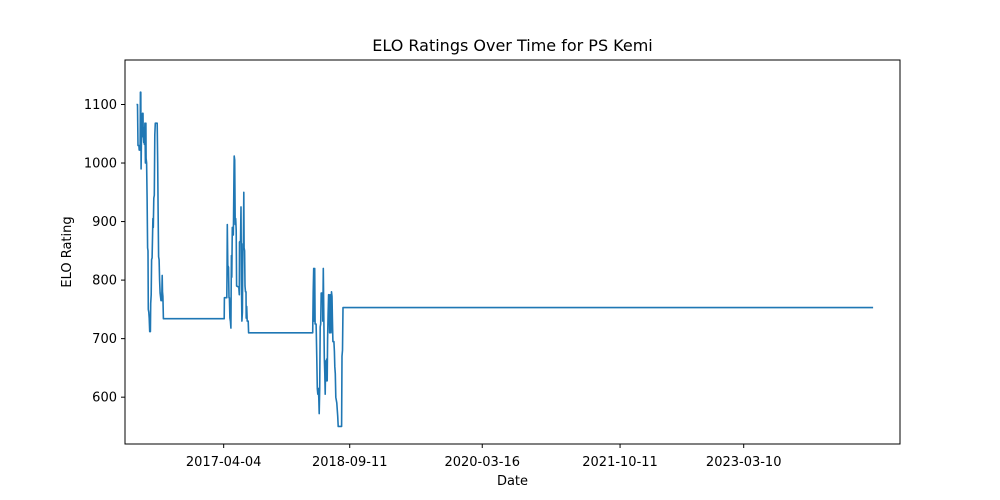 The width and height of the screenshot is (1000, 500). I want to click on x-tick-label: 2023-03-10, so click(744, 462).